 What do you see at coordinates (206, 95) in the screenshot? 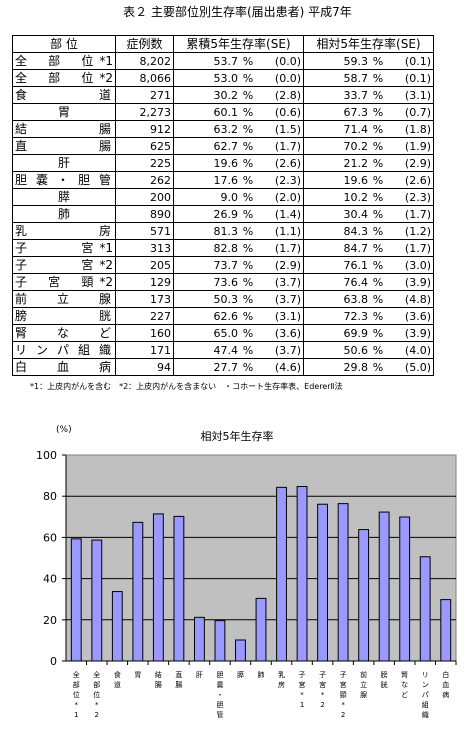
I see `cell-cumulative: 30.2` at bounding box center [206, 95].